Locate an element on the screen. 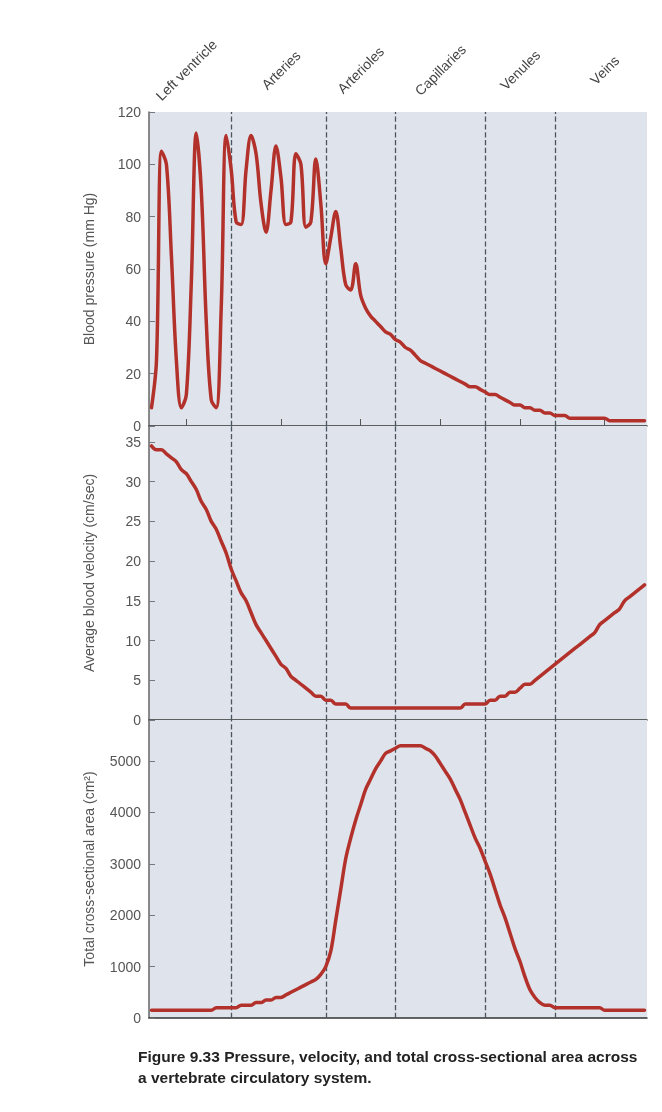  y-tick-label: 3000 is located at coordinates (125, 863).